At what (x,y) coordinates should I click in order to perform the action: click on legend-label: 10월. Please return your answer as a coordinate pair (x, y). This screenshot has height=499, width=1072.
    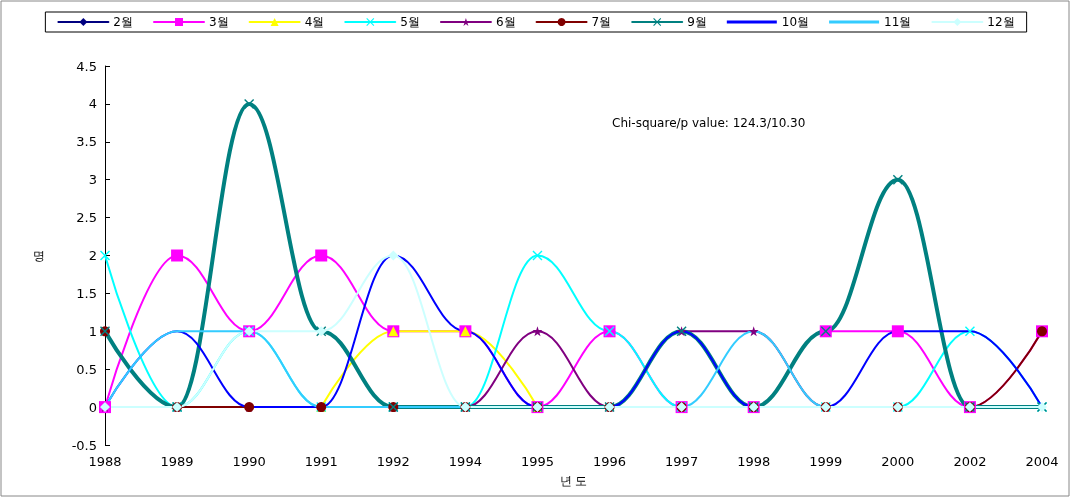
    Looking at the image, I should click on (795, 22).